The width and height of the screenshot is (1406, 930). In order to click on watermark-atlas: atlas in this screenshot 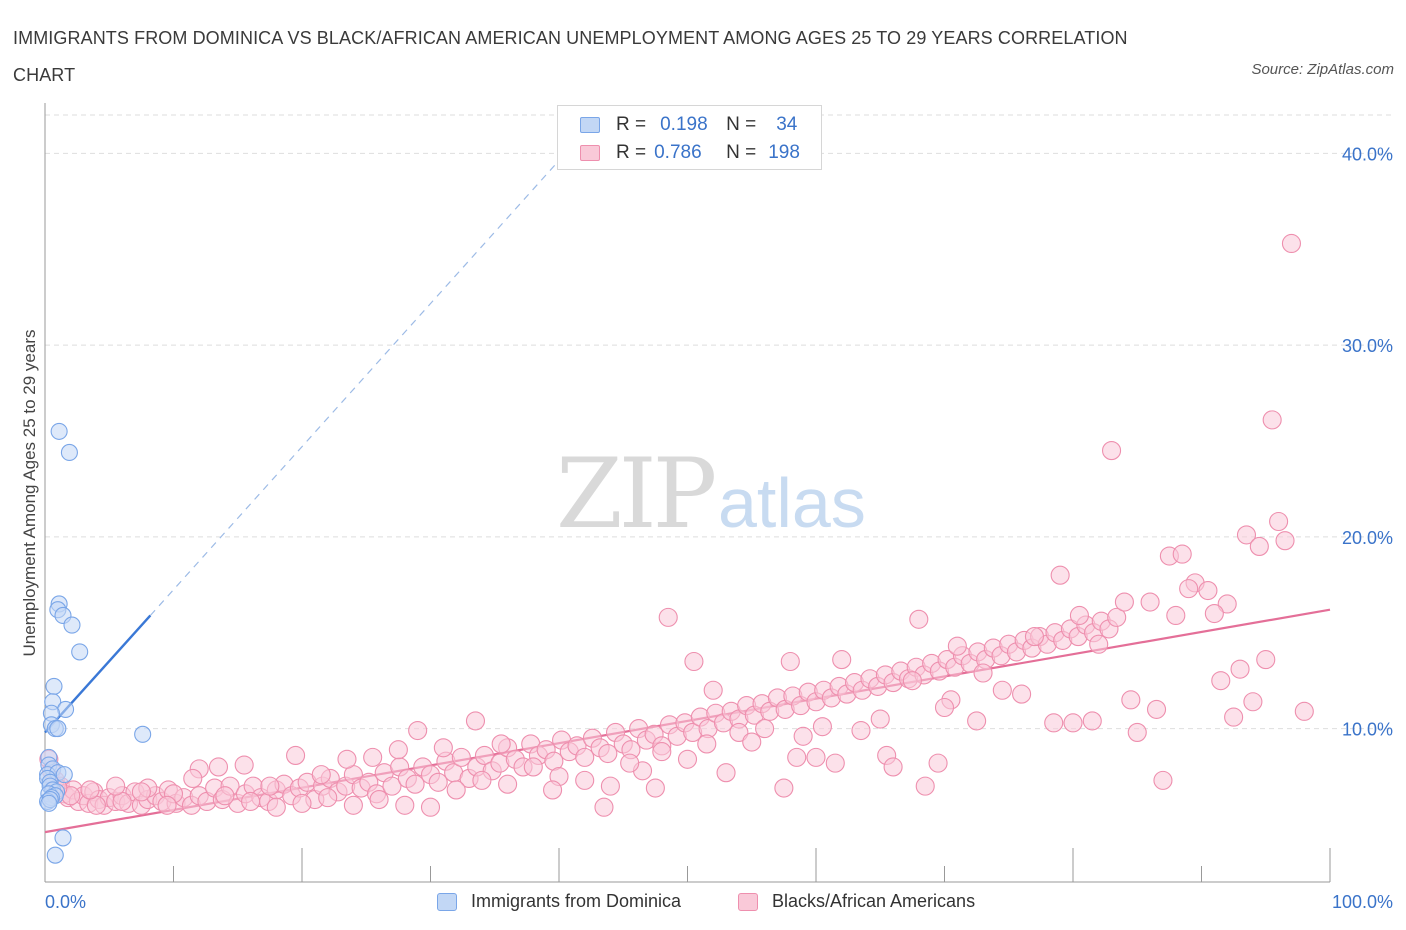, I will do `click(792, 503)`.